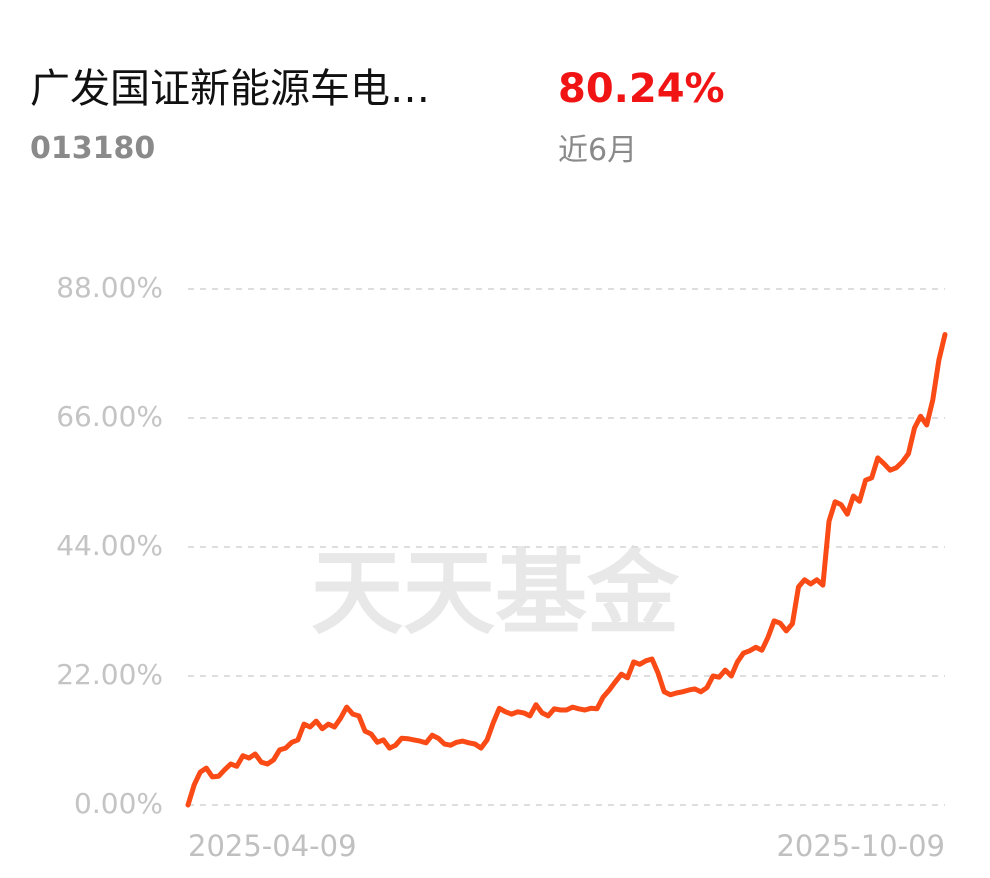  What do you see at coordinates (860, 846) in the screenshot?
I see `x-tick-label: 2025-10-09` at bounding box center [860, 846].